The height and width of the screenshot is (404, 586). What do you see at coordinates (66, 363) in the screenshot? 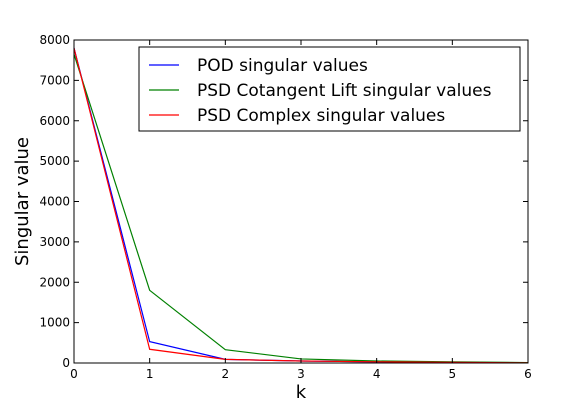
I see `y-tick-label: 0` at bounding box center [66, 363].